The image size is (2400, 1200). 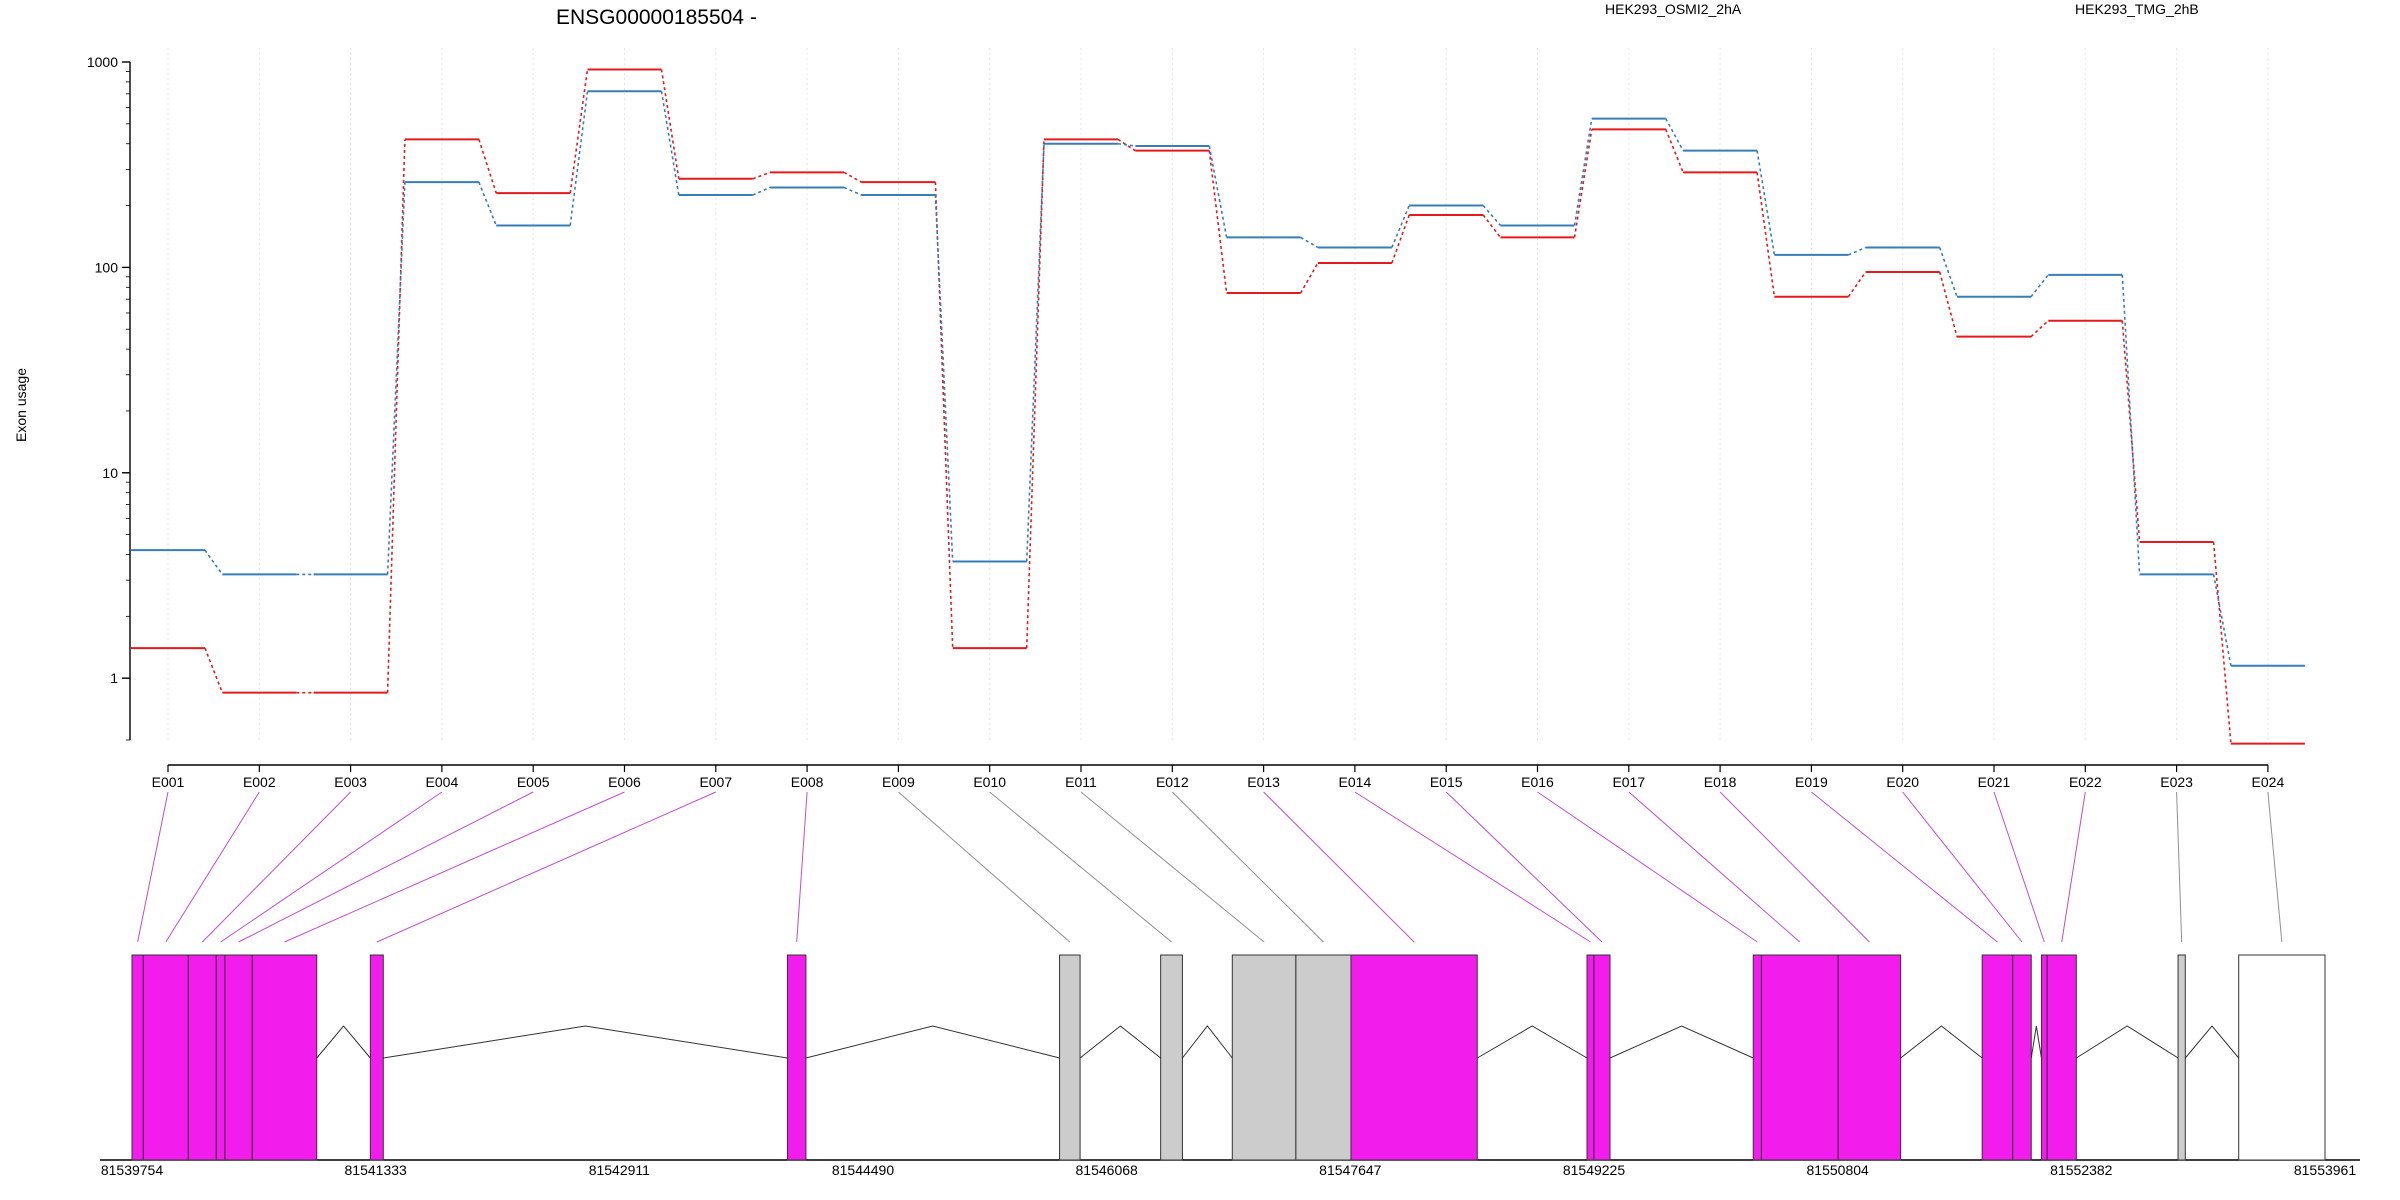 What do you see at coordinates (1537, 782) in the screenshot?
I see `x-tick-label: E016` at bounding box center [1537, 782].